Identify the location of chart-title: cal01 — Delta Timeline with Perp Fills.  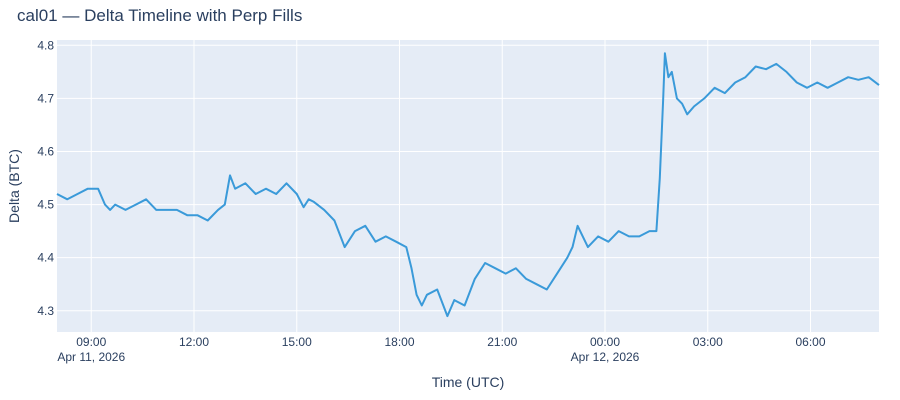
(159, 15).